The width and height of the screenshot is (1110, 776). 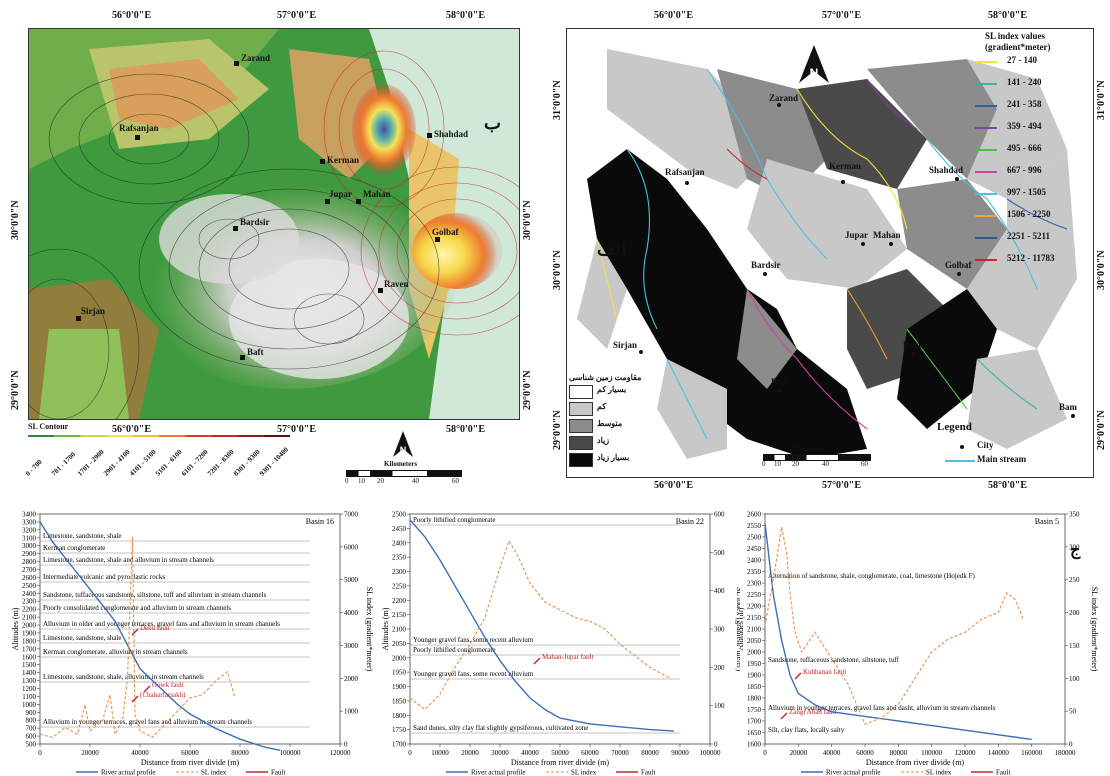 I want to click on y2-tick-label: 7000, so click(x=351, y=515).